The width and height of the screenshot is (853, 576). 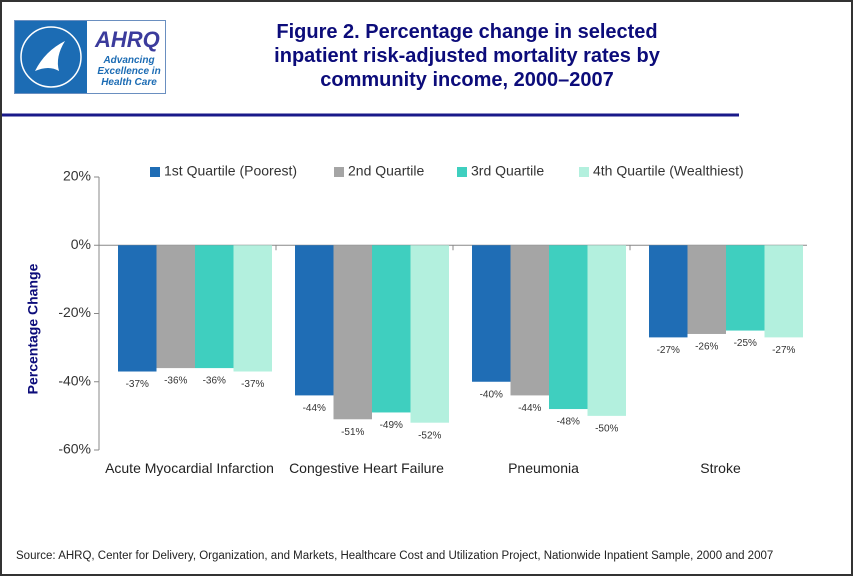 What do you see at coordinates (74, 380) in the screenshot?
I see `y-tick-label: -40%` at bounding box center [74, 380].